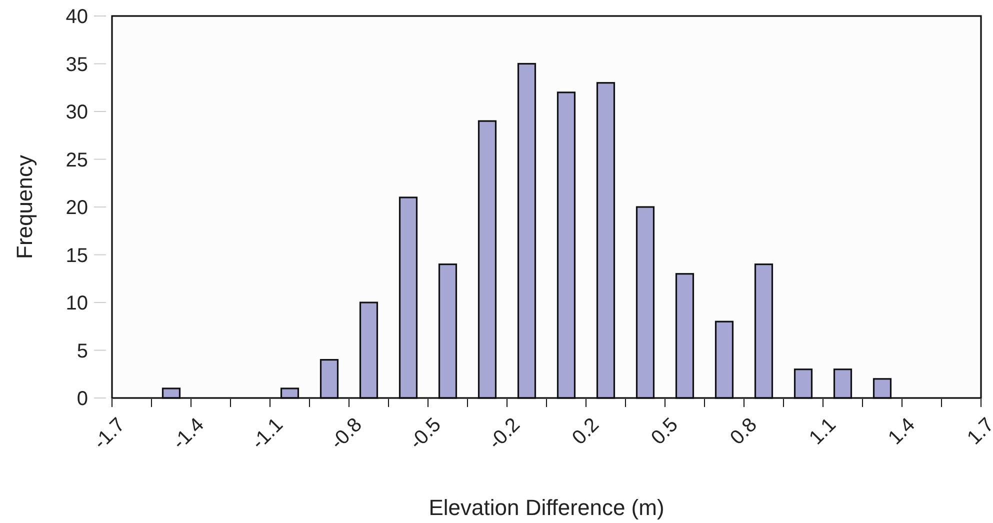 This screenshot has width=993, height=523. I want to click on y-tick-label: 5, so click(82, 351).